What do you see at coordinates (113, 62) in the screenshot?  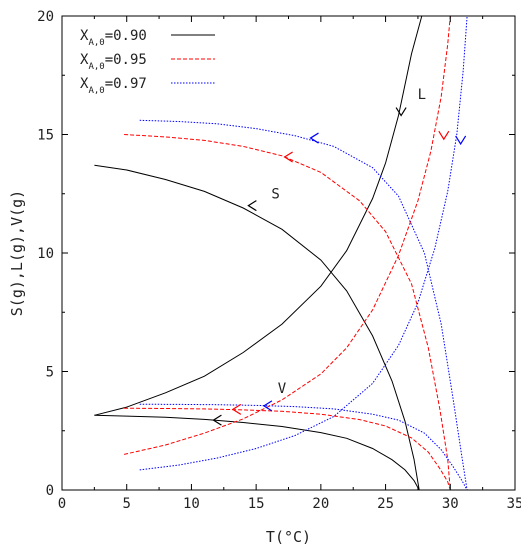 I see `legend-label-1: XA,0=0.95` at bounding box center [113, 62].